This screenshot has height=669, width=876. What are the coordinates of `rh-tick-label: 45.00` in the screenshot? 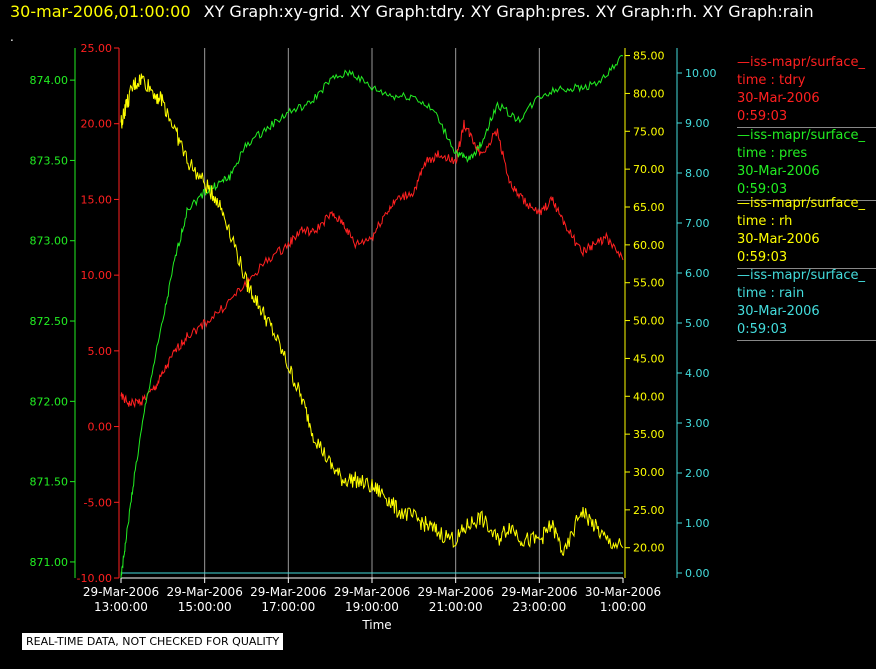 It's located at (649, 358).